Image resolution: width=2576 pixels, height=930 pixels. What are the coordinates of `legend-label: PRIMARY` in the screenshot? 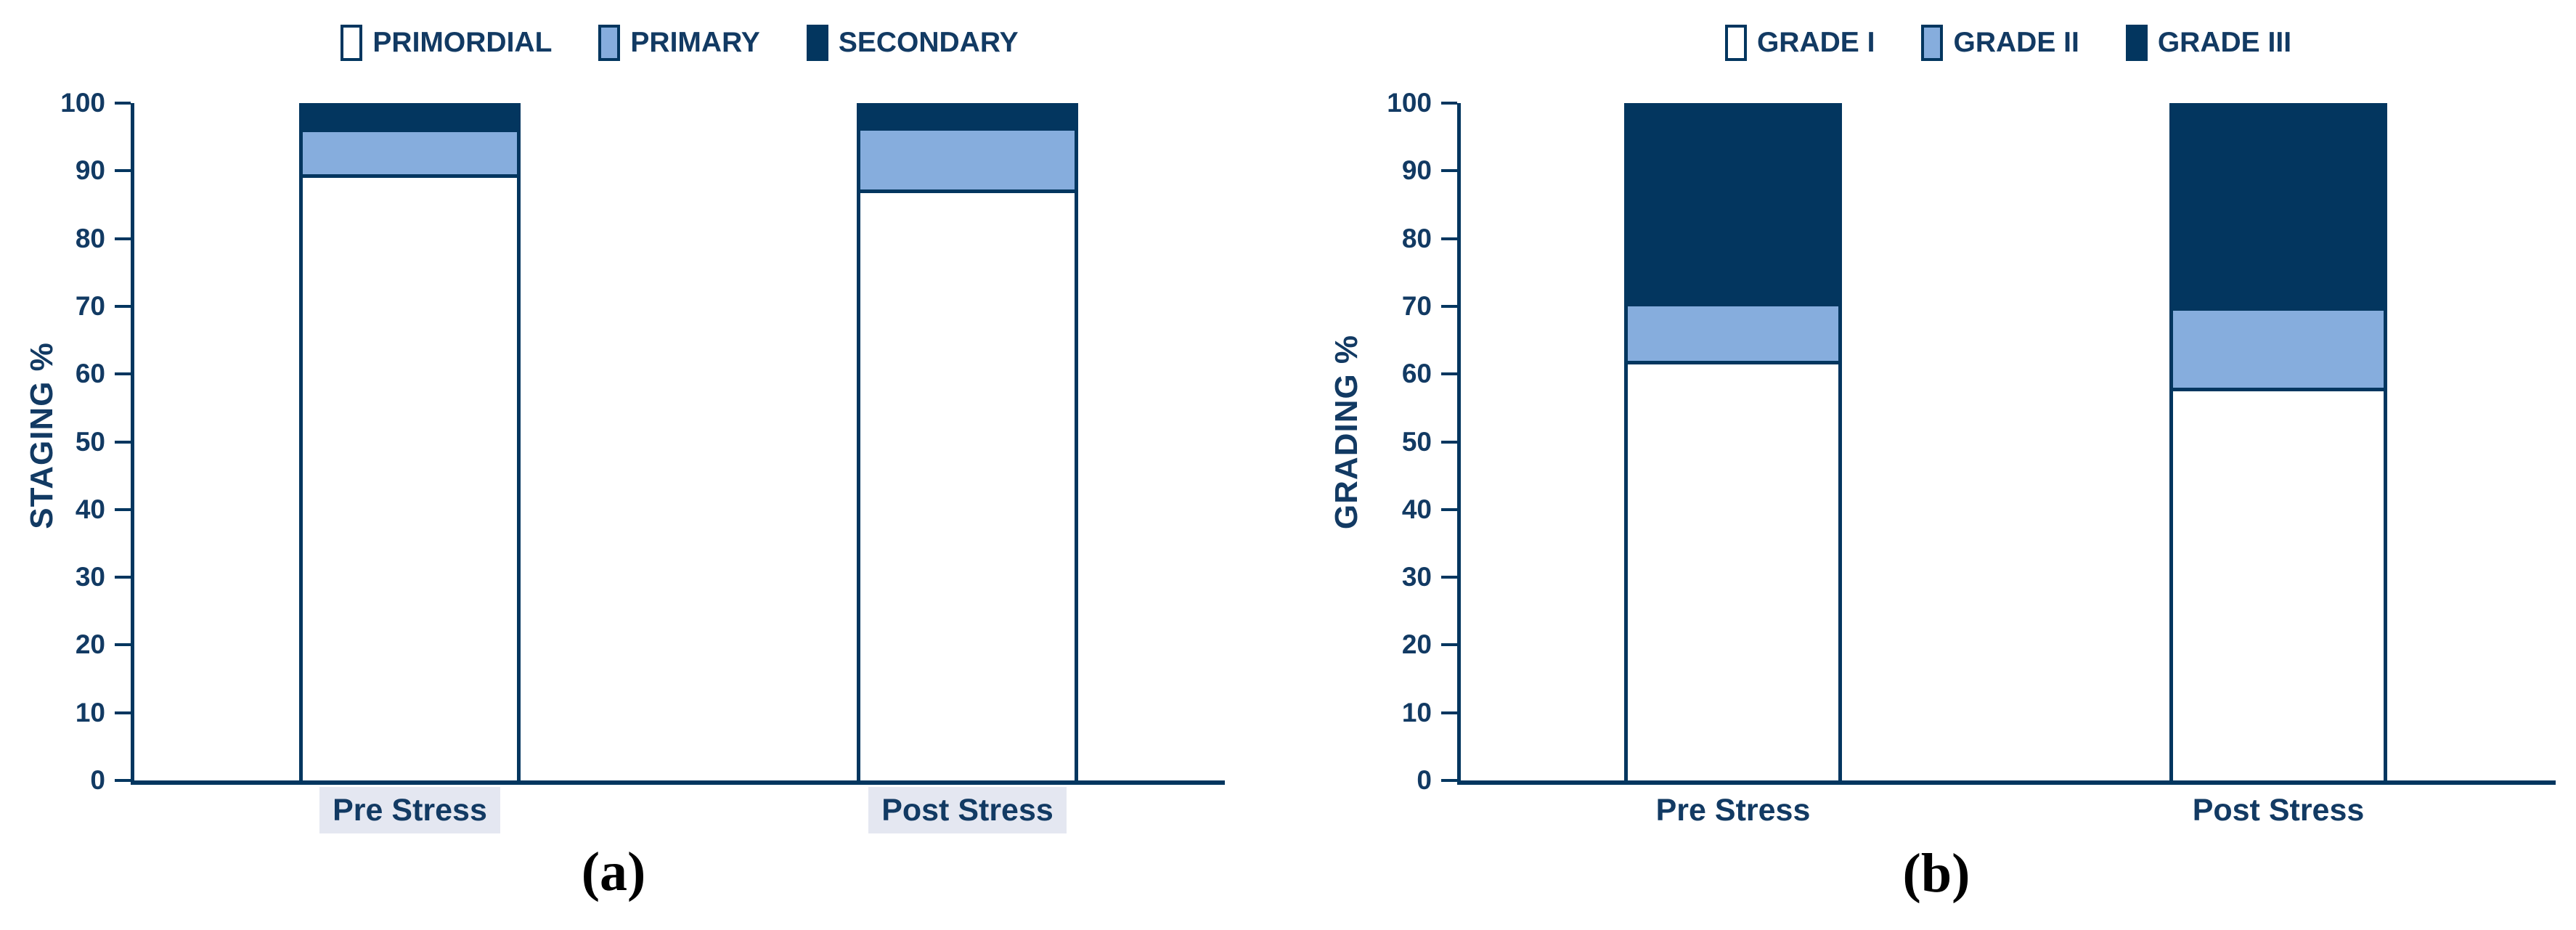 It's located at (695, 42).